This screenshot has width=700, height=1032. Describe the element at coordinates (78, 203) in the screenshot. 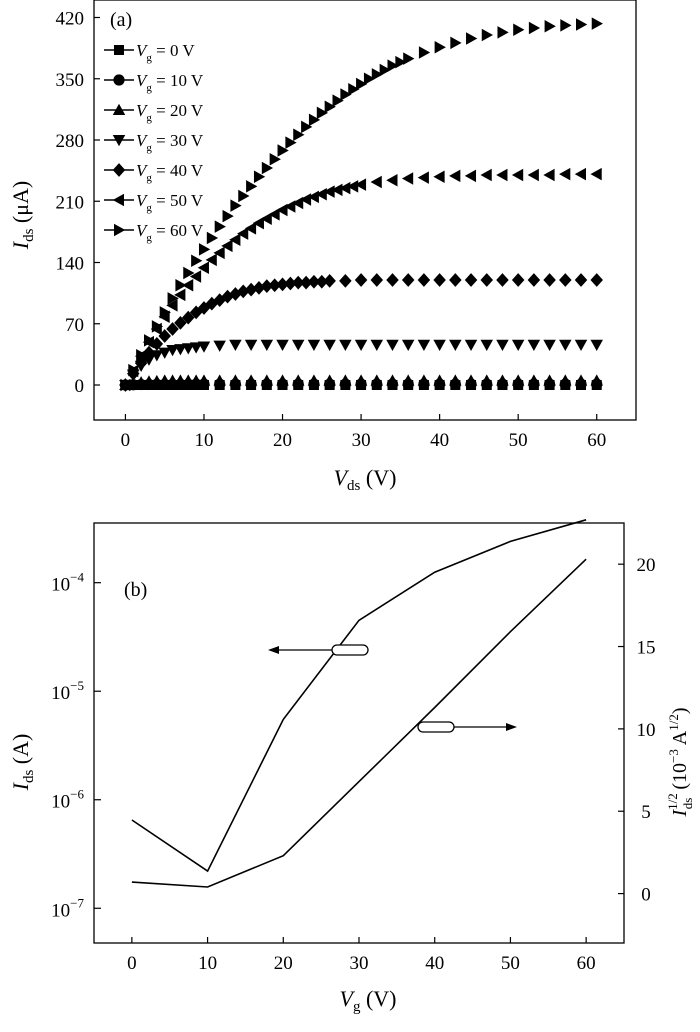

I see `panel-a-y-ticks: 0 70 140 210 280 350 420` at that location.